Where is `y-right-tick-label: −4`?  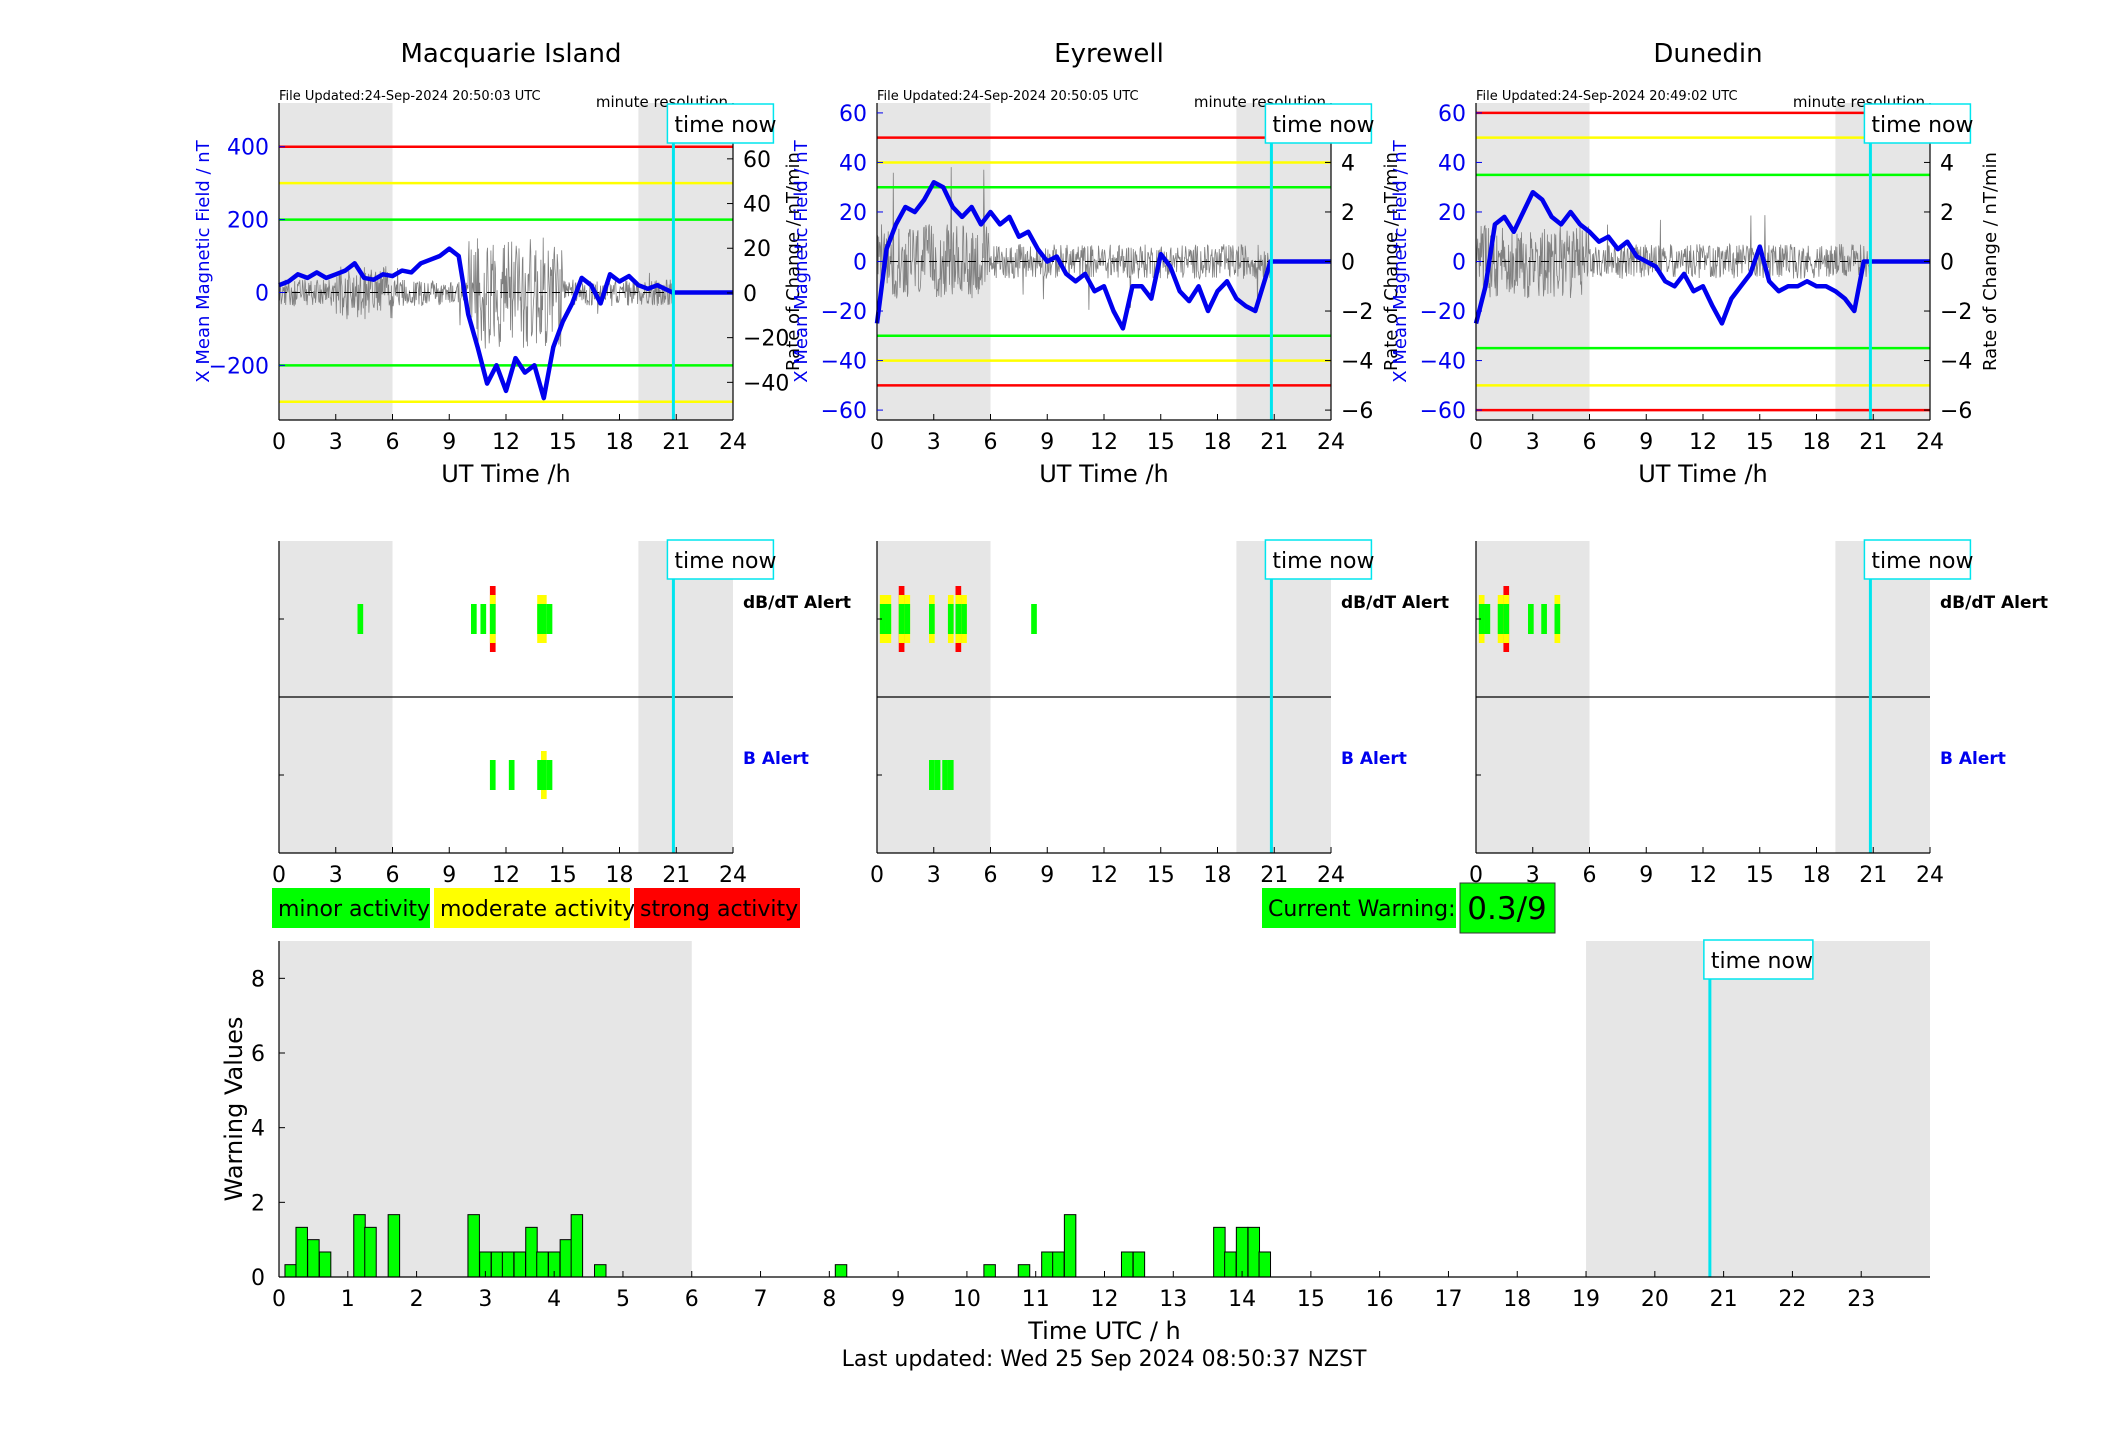 y-right-tick-label: −4 is located at coordinates (1357, 362).